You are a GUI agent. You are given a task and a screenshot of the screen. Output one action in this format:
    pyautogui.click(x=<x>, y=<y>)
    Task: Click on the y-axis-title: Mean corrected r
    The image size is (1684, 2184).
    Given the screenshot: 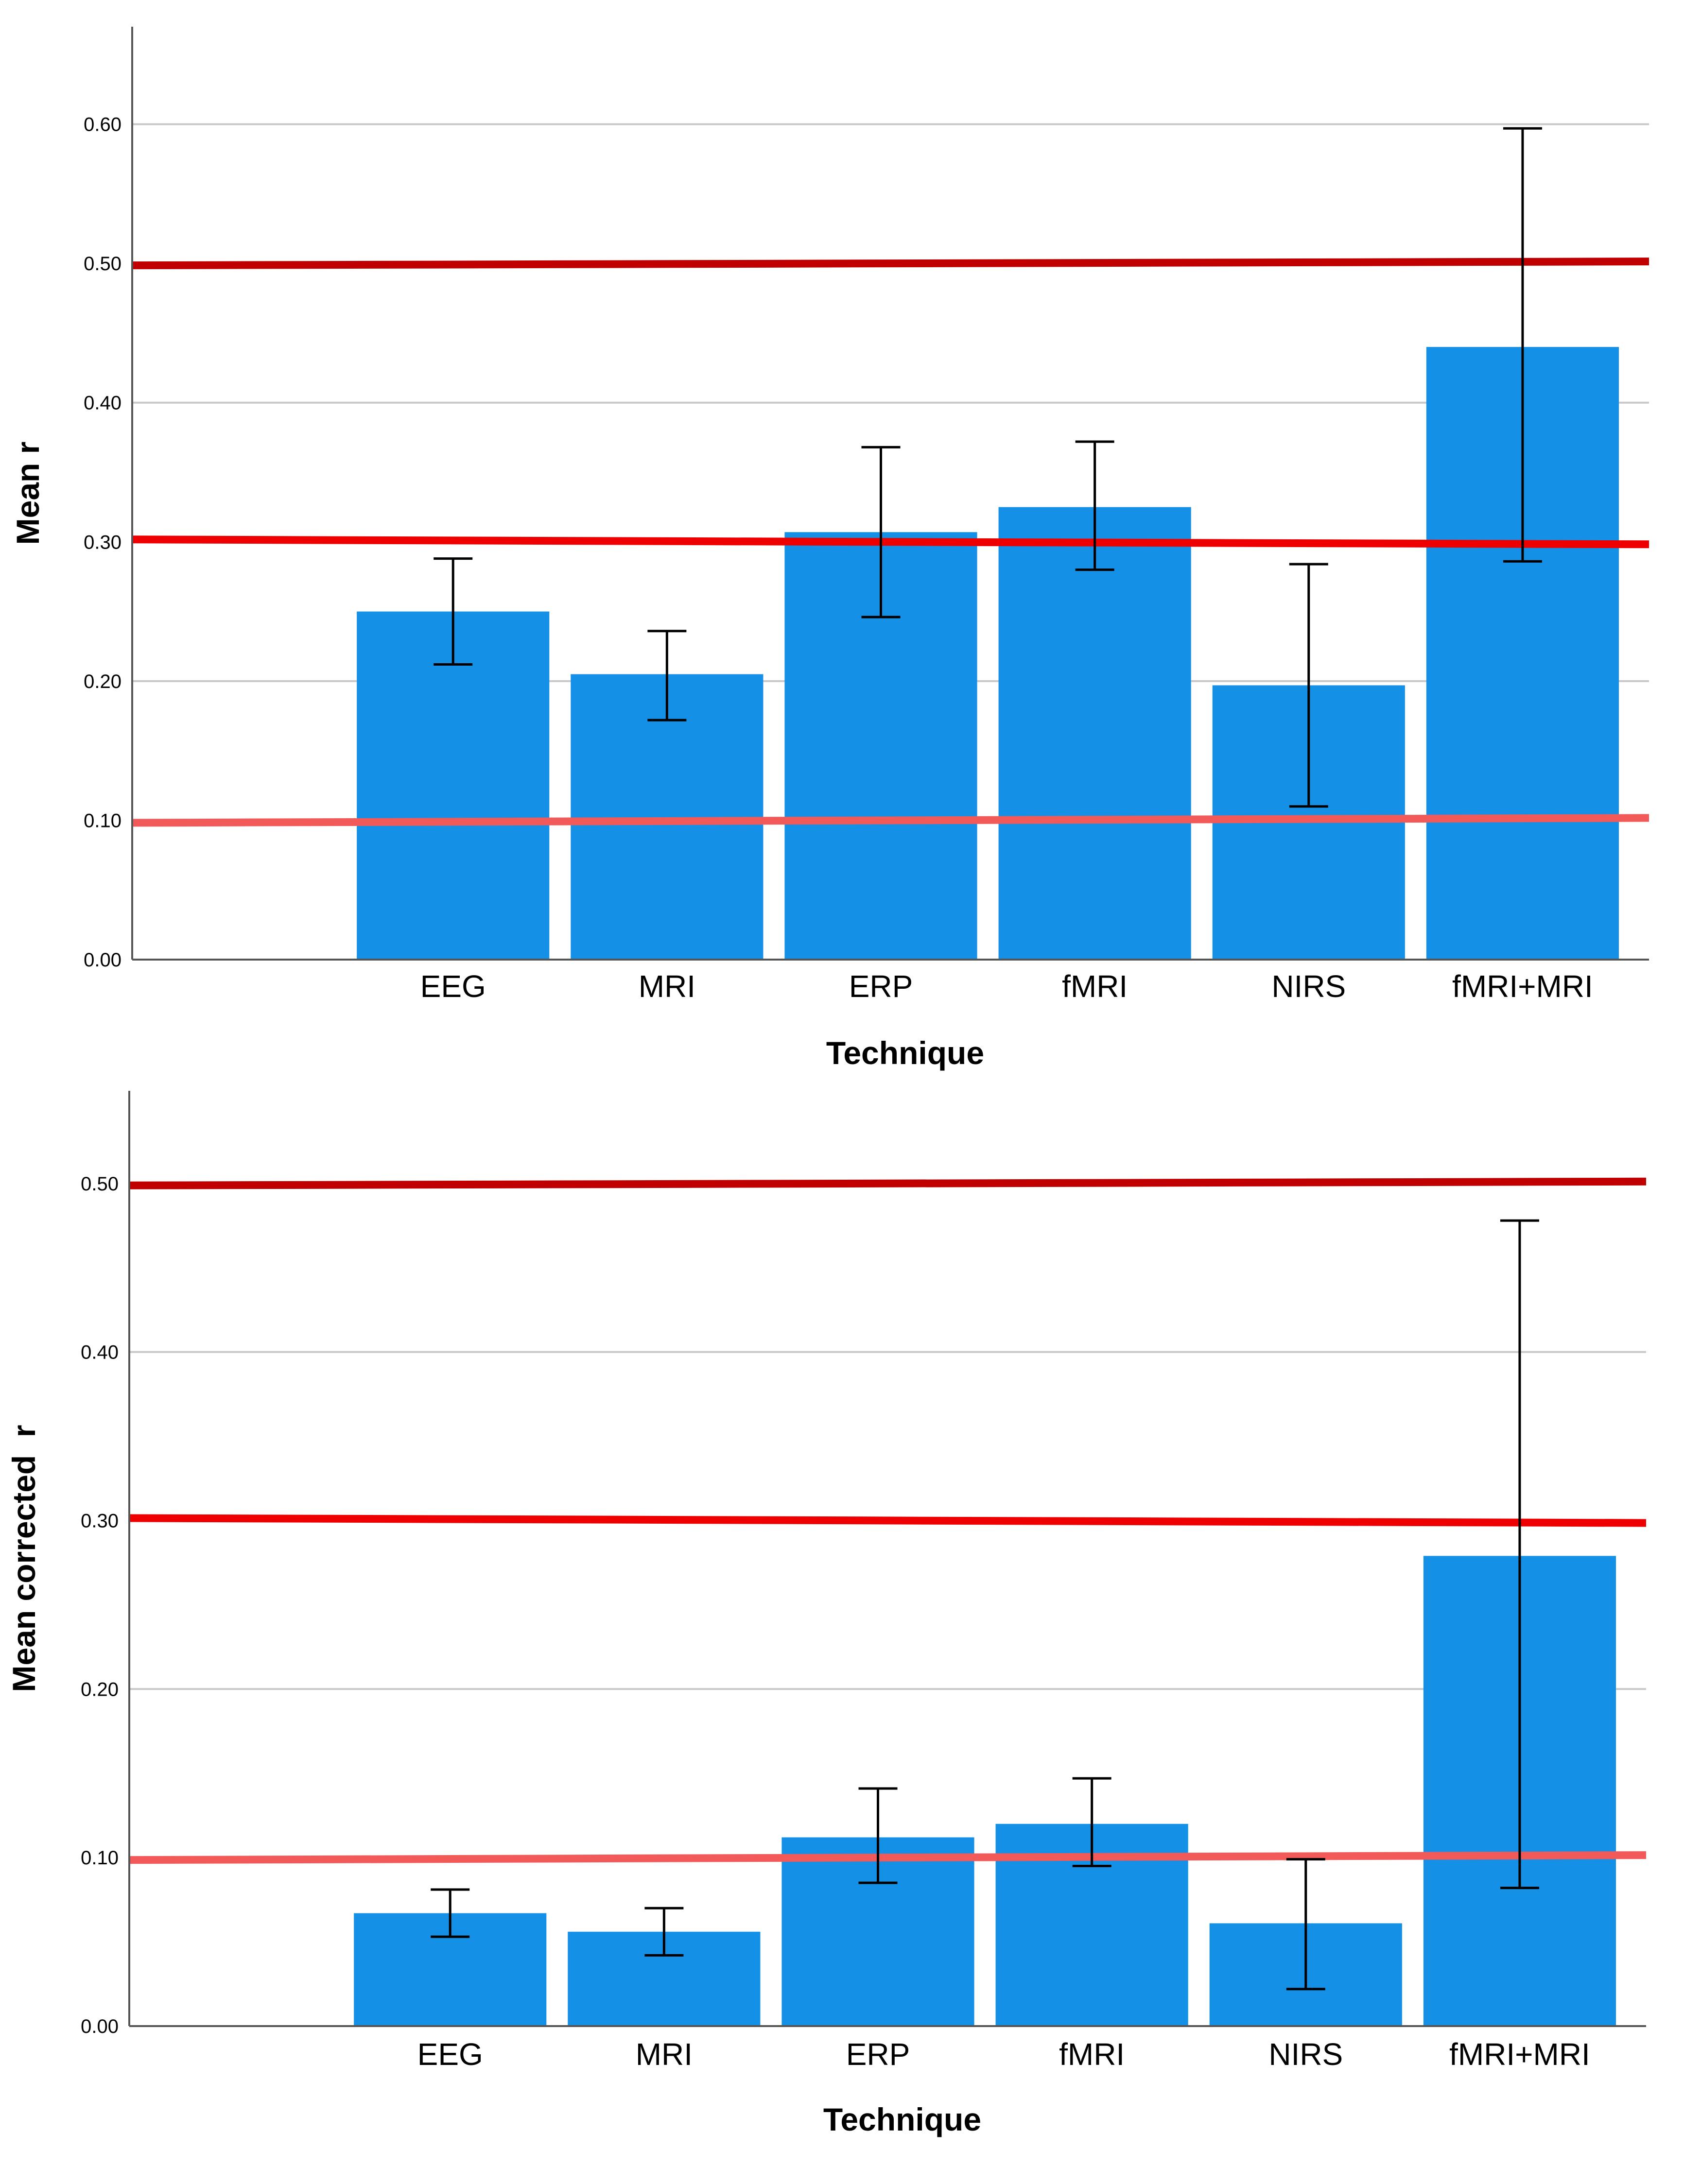 What is the action you would take?
    pyautogui.click(x=24, y=1558)
    